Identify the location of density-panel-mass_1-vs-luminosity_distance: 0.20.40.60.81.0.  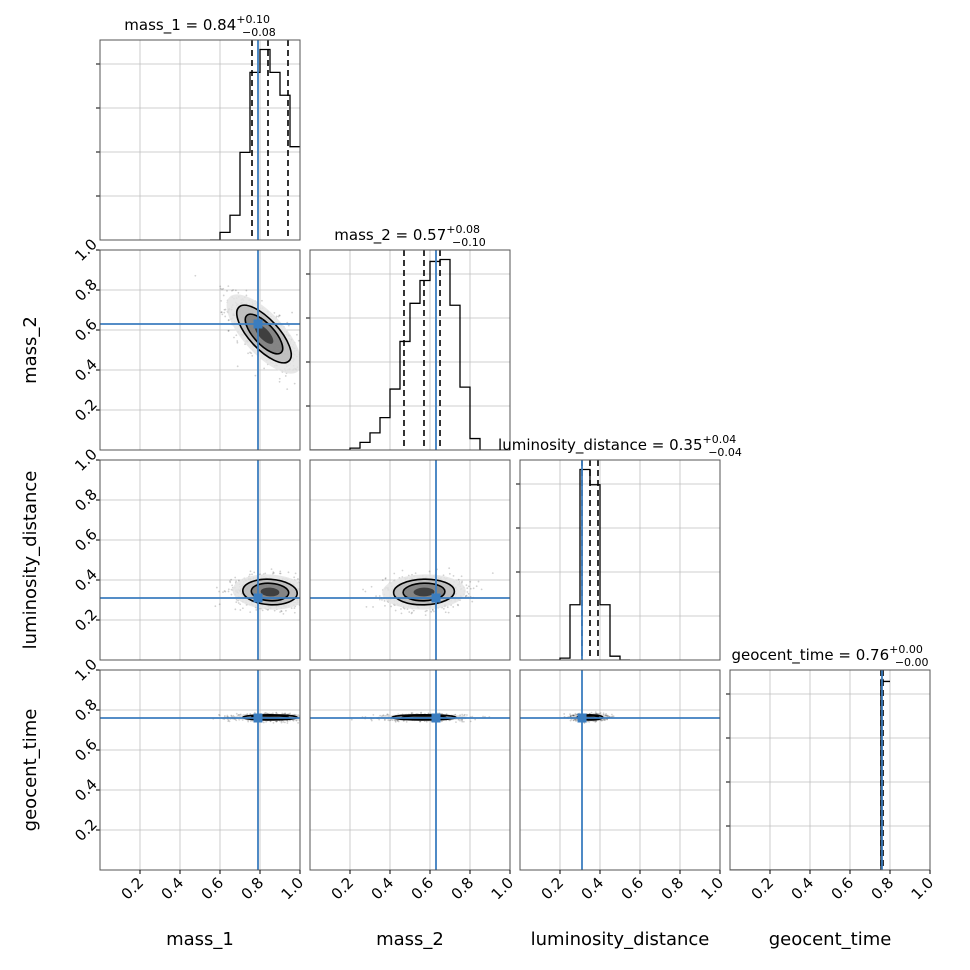
(192, 553).